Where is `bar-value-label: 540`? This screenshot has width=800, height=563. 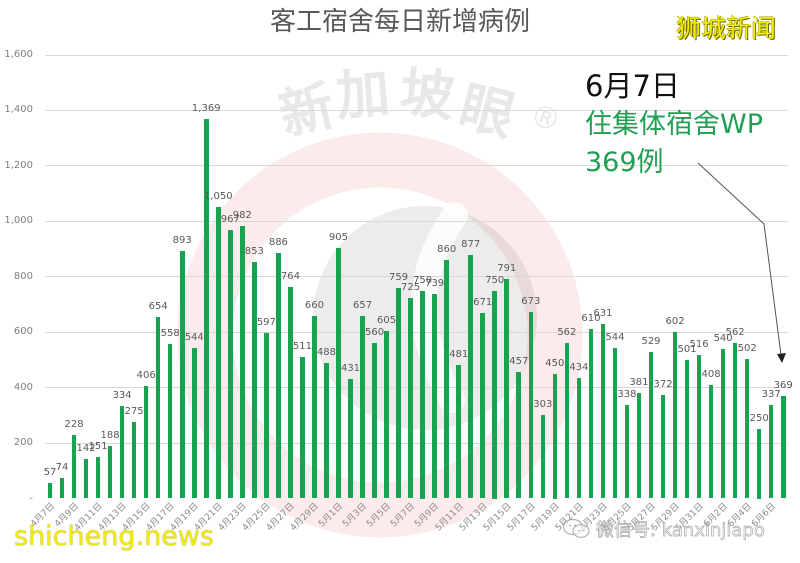 bar-value-label: 540 is located at coordinates (723, 338).